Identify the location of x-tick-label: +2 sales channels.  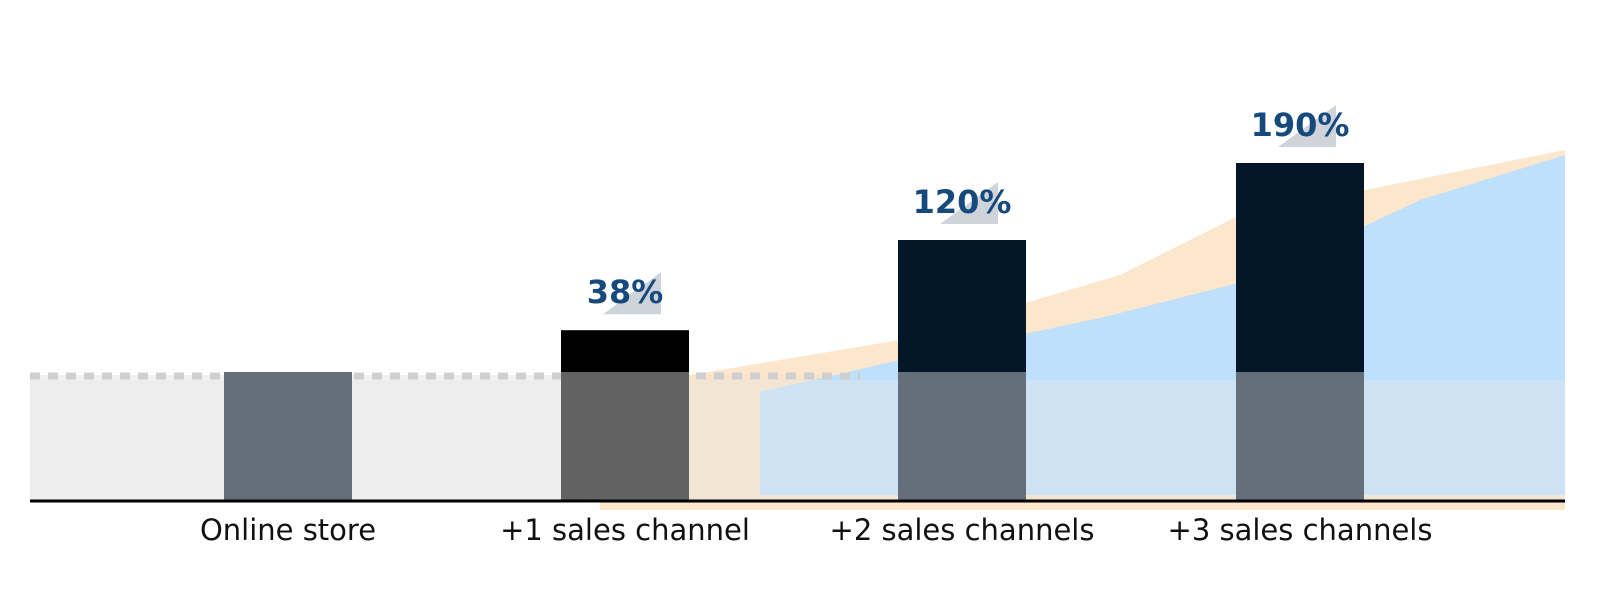
(962, 530).